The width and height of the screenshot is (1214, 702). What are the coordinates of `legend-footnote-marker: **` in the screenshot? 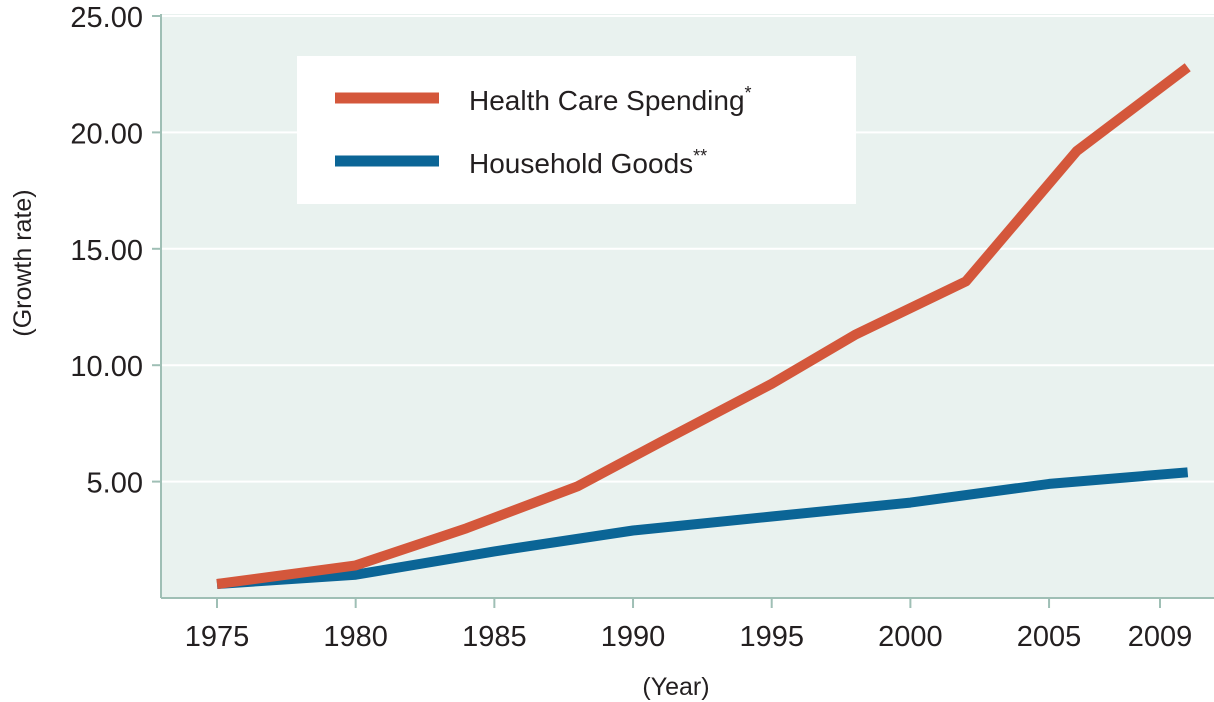 It's located at (700, 156).